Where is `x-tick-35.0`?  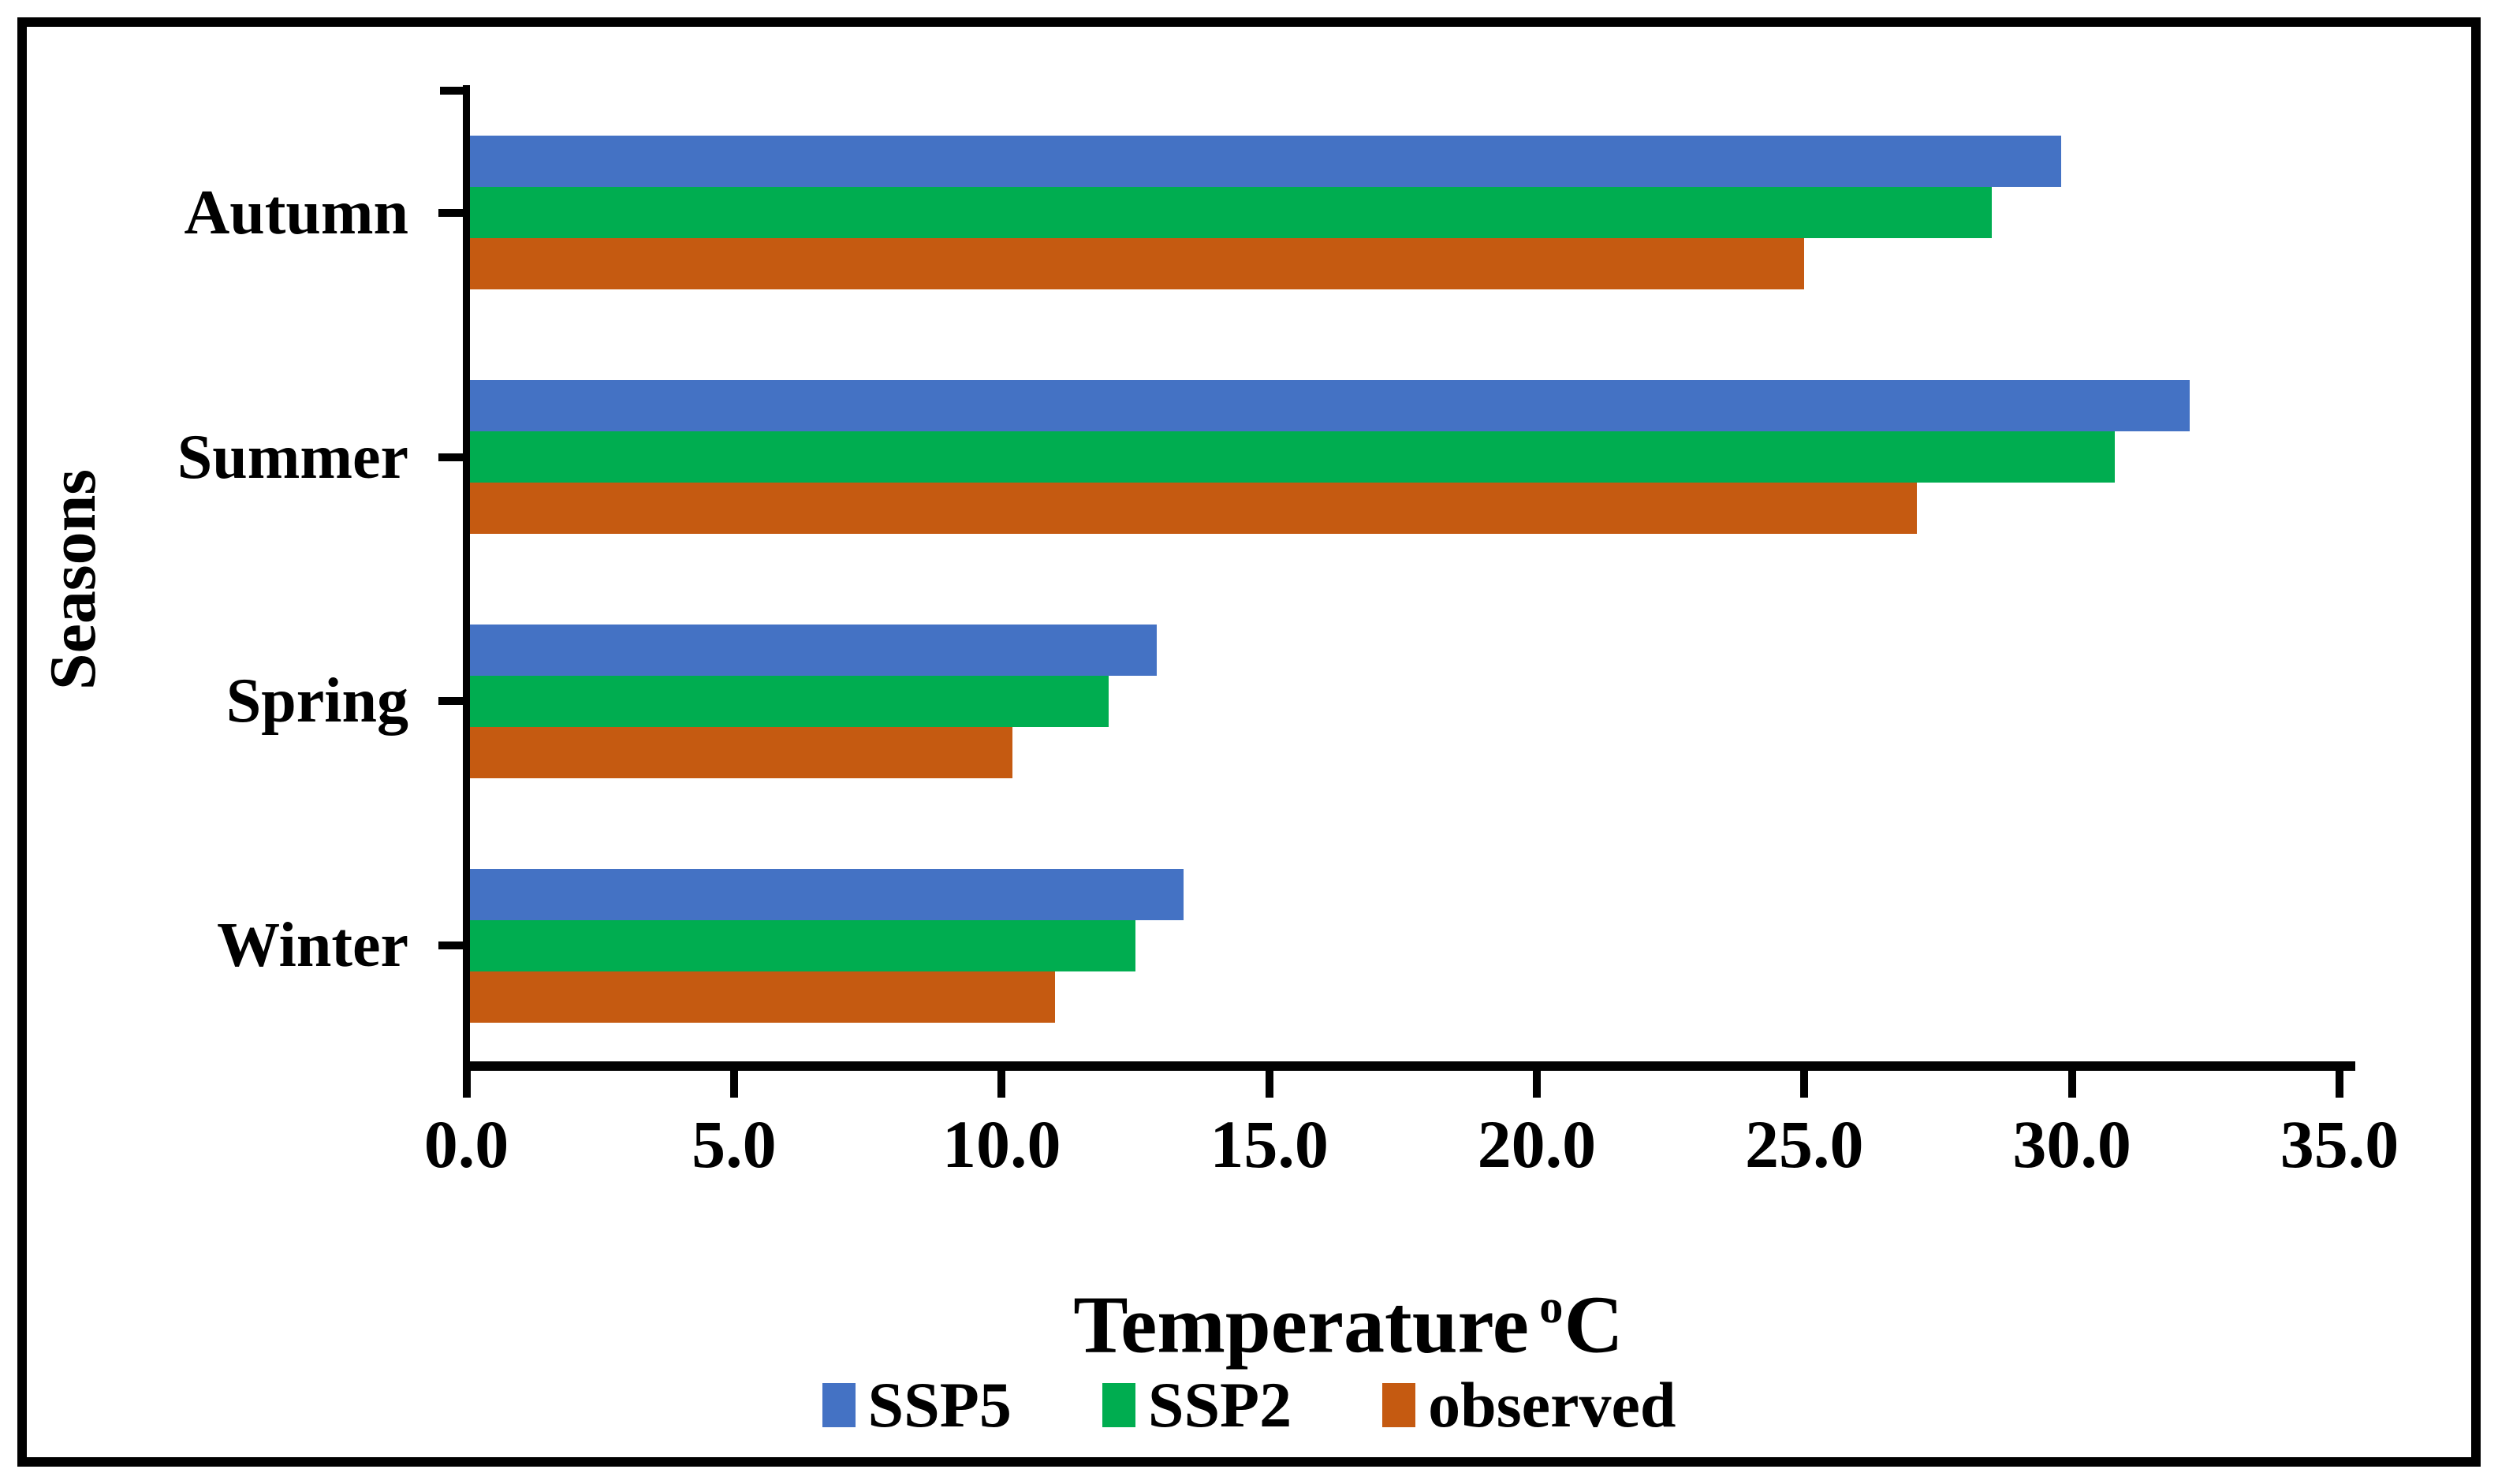
x-tick-35.0 is located at coordinates (2339, 1082).